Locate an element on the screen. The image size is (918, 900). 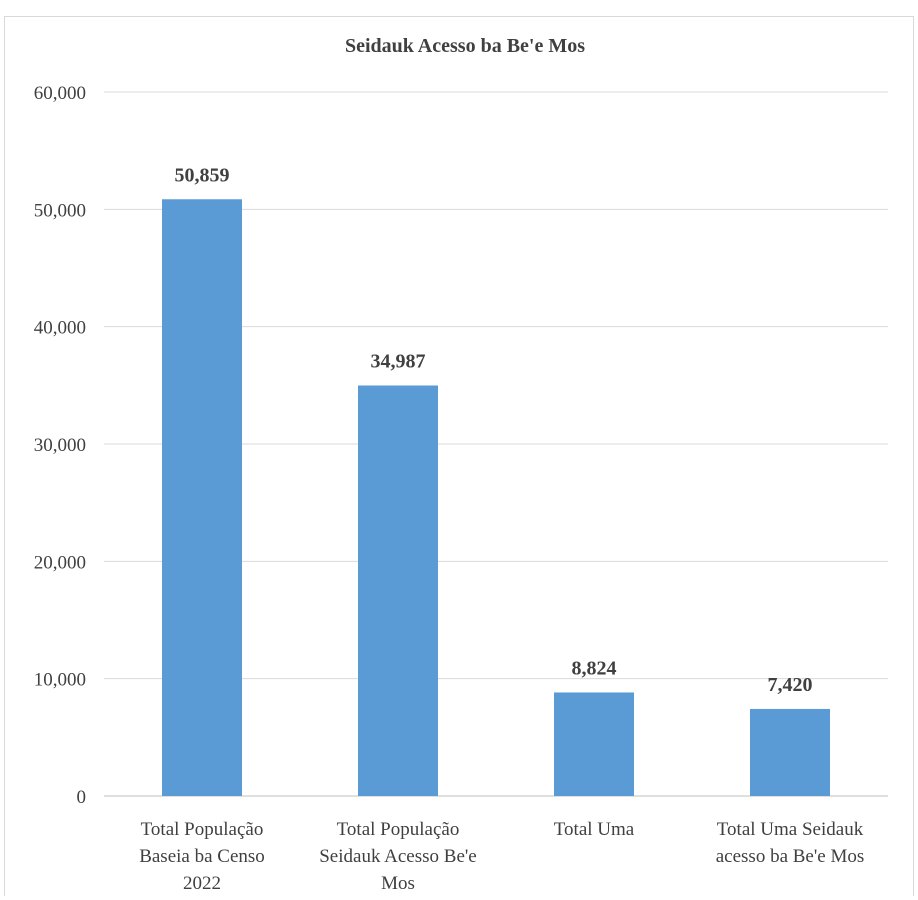
y-tick-label: 40,000 is located at coordinates (60, 328).